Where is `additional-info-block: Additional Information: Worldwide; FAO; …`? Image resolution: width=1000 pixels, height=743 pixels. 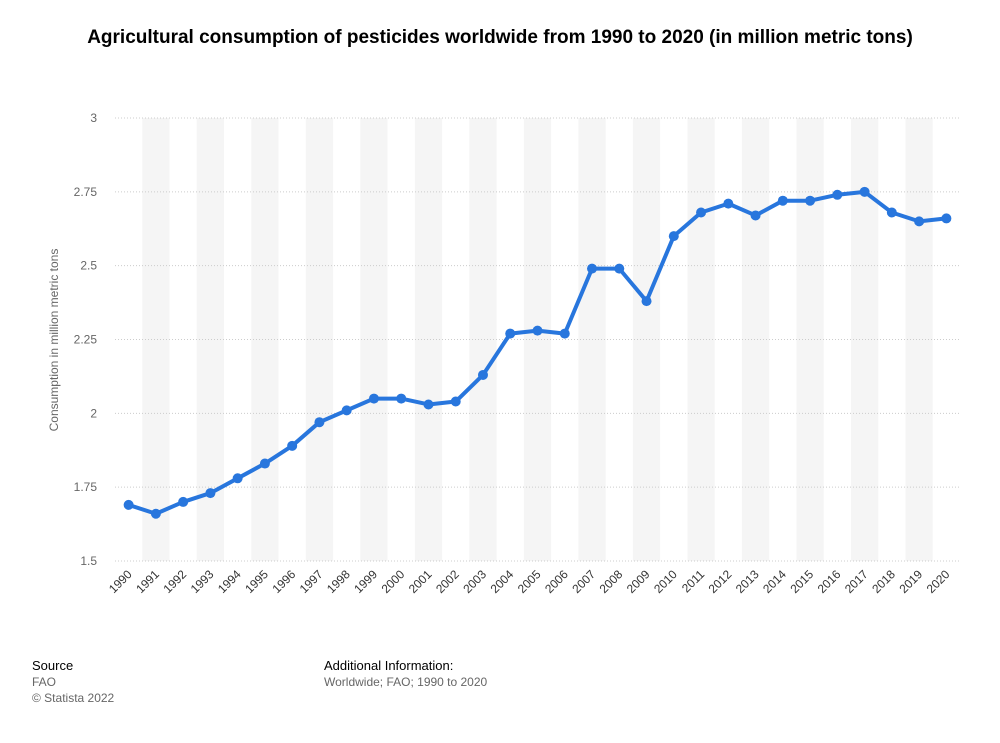 additional-info-block: Additional Information: Worldwide; FAO; … is located at coordinates (405, 674).